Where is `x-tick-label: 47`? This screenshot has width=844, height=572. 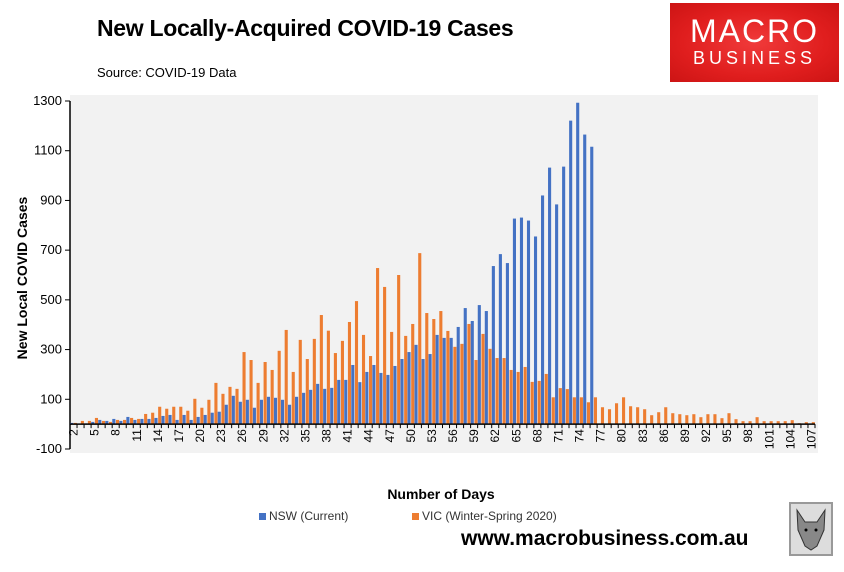
x-tick-label: 47 is located at coordinates (390, 436).